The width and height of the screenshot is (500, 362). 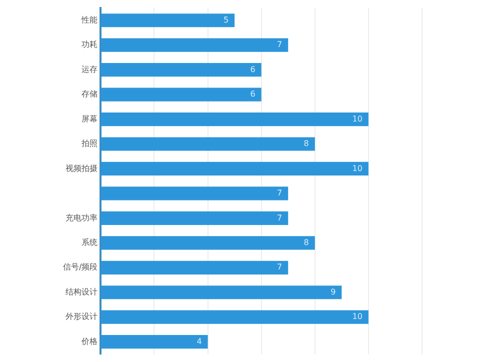 I want to click on y-tick-label: 价格, so click(x=89, y=341).